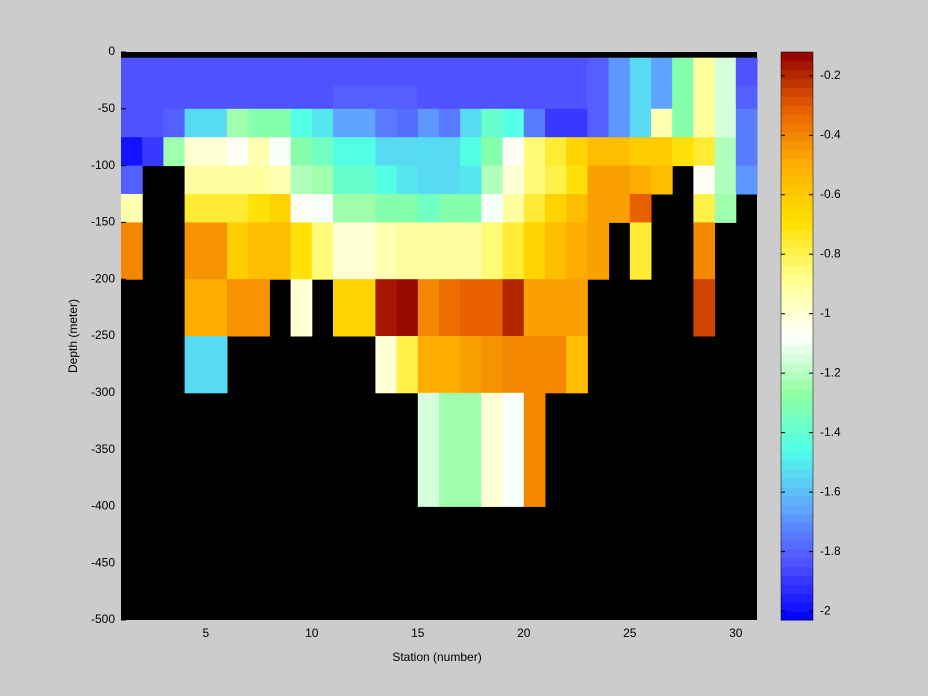 Image resolution: width=928 pixels, height=696 pixels. Describe the element at coordinates (73, 336) in the screenshot. I see `y-axis-label: Depth (meter)` at that location.